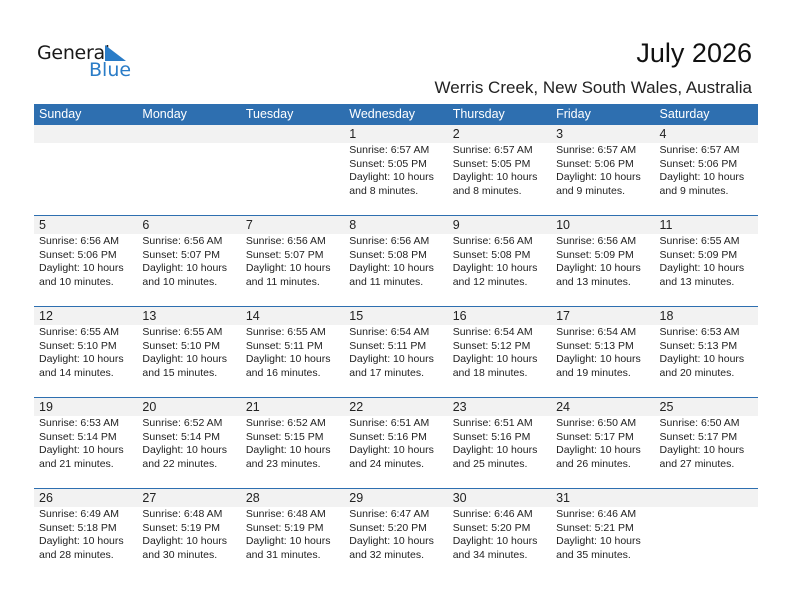 The height and width of the screenshot is (612, 792). Describe the element at coordinates (284, 436) in the screenshot. I see `sunset-text: Sunset: 5:15 PM` at that location.